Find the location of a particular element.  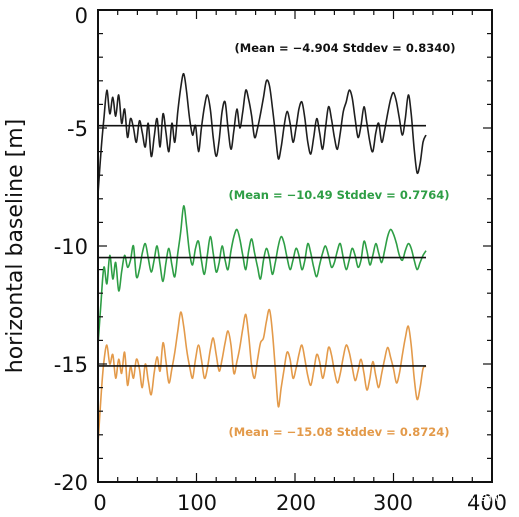

x-tick-label: 200 is located at coordinates (296, 503).